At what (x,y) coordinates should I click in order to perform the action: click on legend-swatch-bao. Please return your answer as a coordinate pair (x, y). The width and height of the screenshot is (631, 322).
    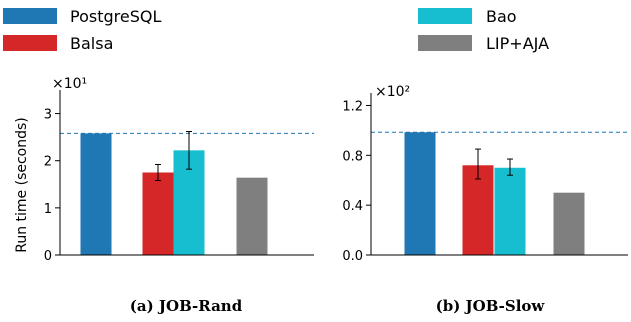
    Looking at the image, I should click on (445, 16).